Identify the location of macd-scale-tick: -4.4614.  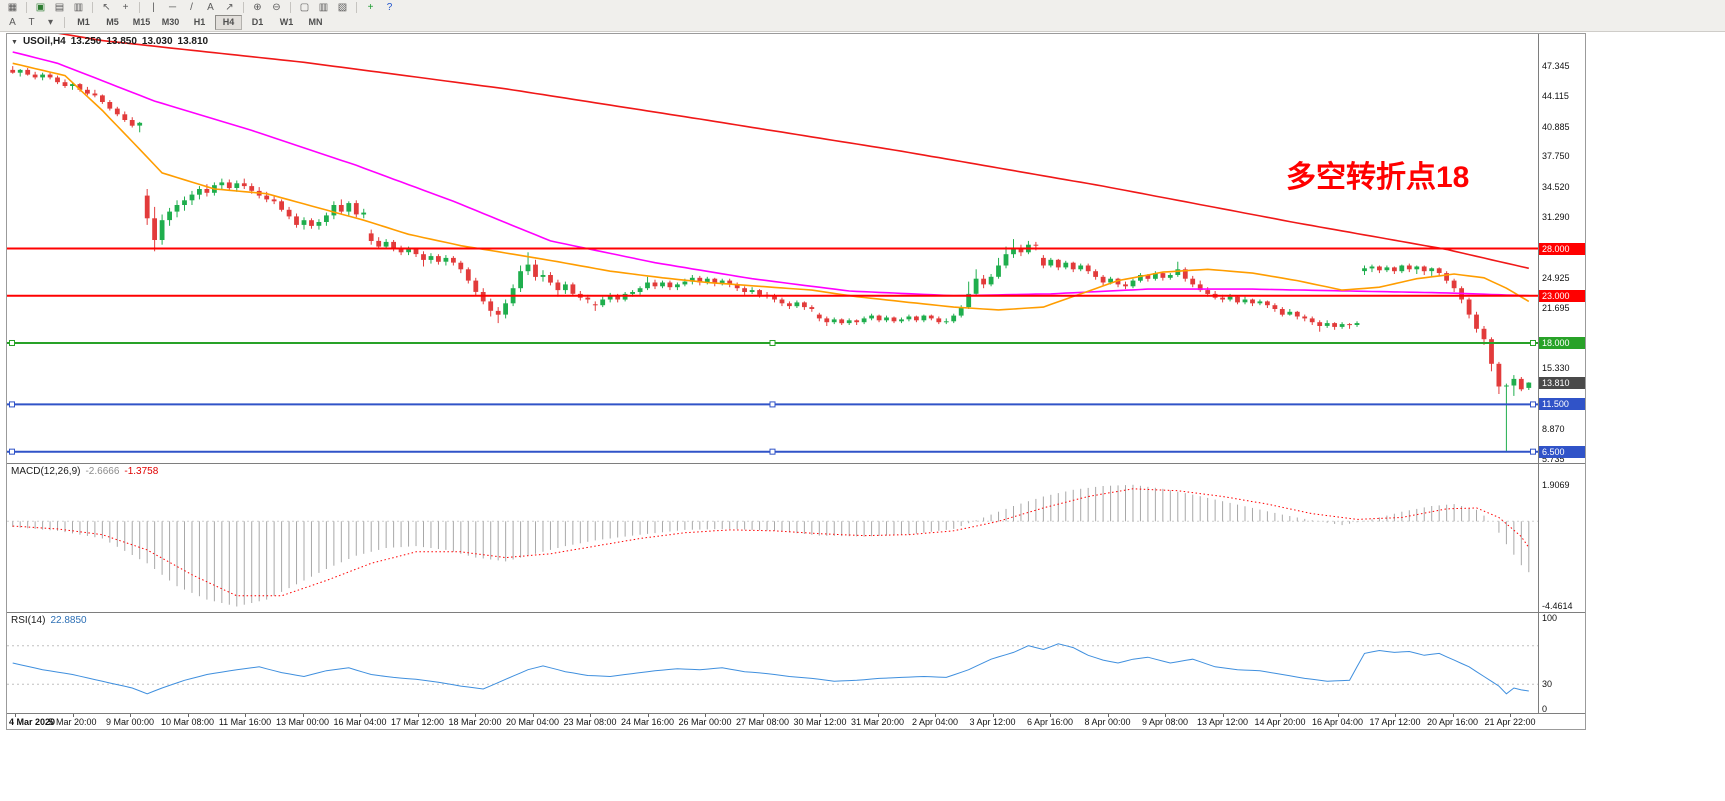
(1557, 606).